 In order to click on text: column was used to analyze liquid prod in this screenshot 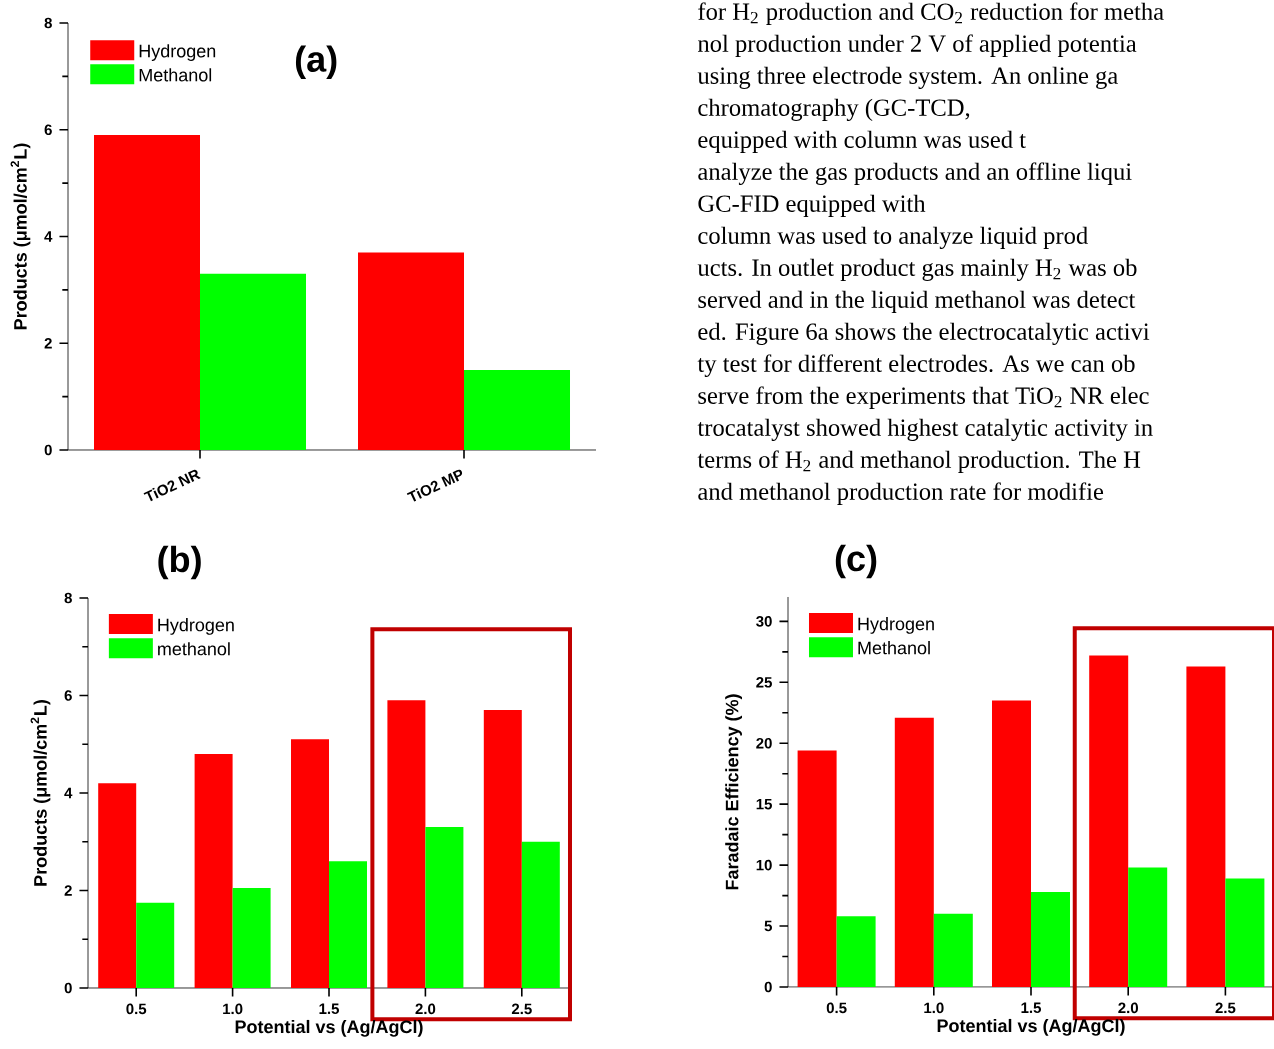, I will do `click(893, 238)`.